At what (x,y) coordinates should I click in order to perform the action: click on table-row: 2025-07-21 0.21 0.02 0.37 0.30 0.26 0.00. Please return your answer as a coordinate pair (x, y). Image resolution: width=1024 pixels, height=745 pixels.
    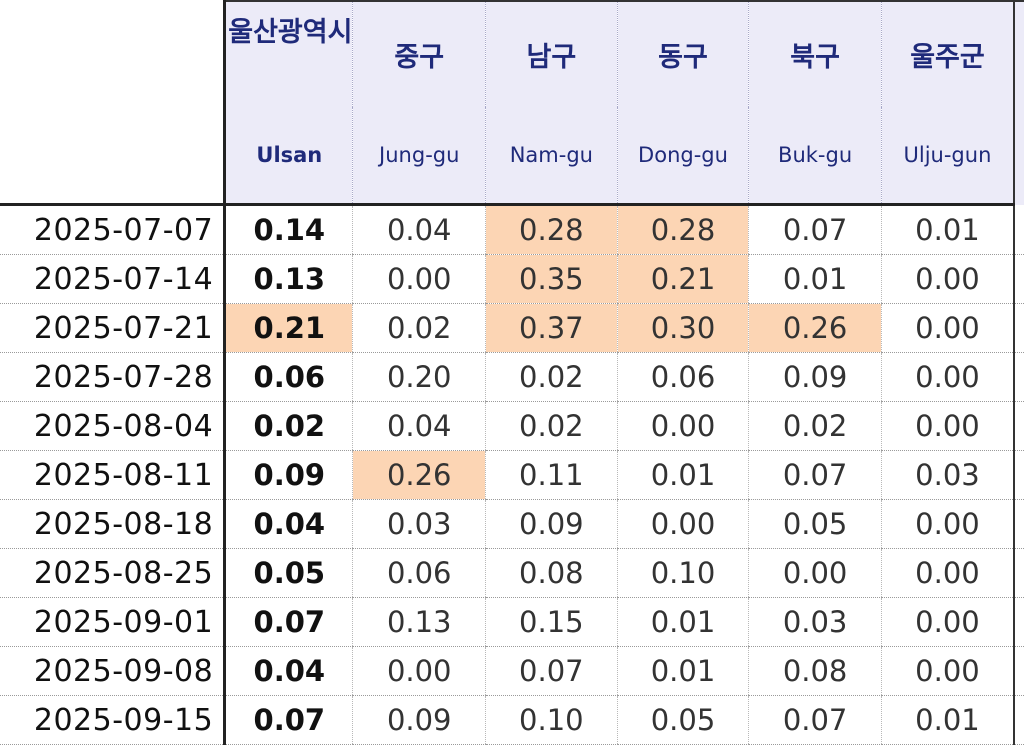
    Looking at the image, I should click on (512, 328).